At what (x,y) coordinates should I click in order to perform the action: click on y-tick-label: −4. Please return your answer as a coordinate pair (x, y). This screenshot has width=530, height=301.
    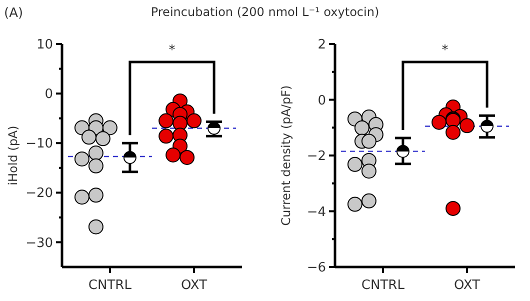
    Looking at the image, I should click on (316, 212).